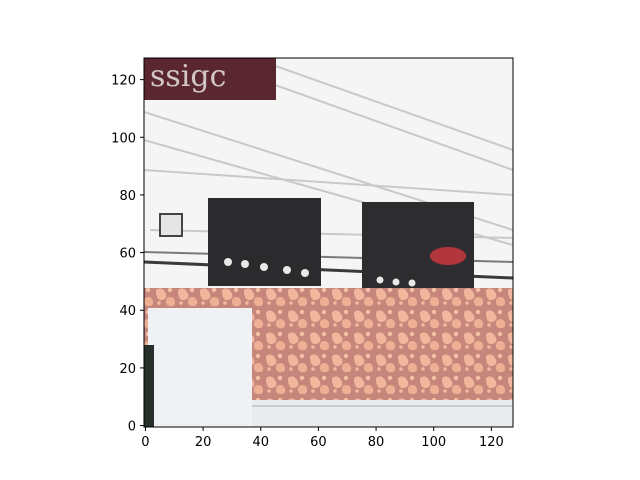 The height and width of the screenshot is (480, 640). I want to click on x-axis-ticks: 0 20 40 60 80 100 120, so click(322, 438).